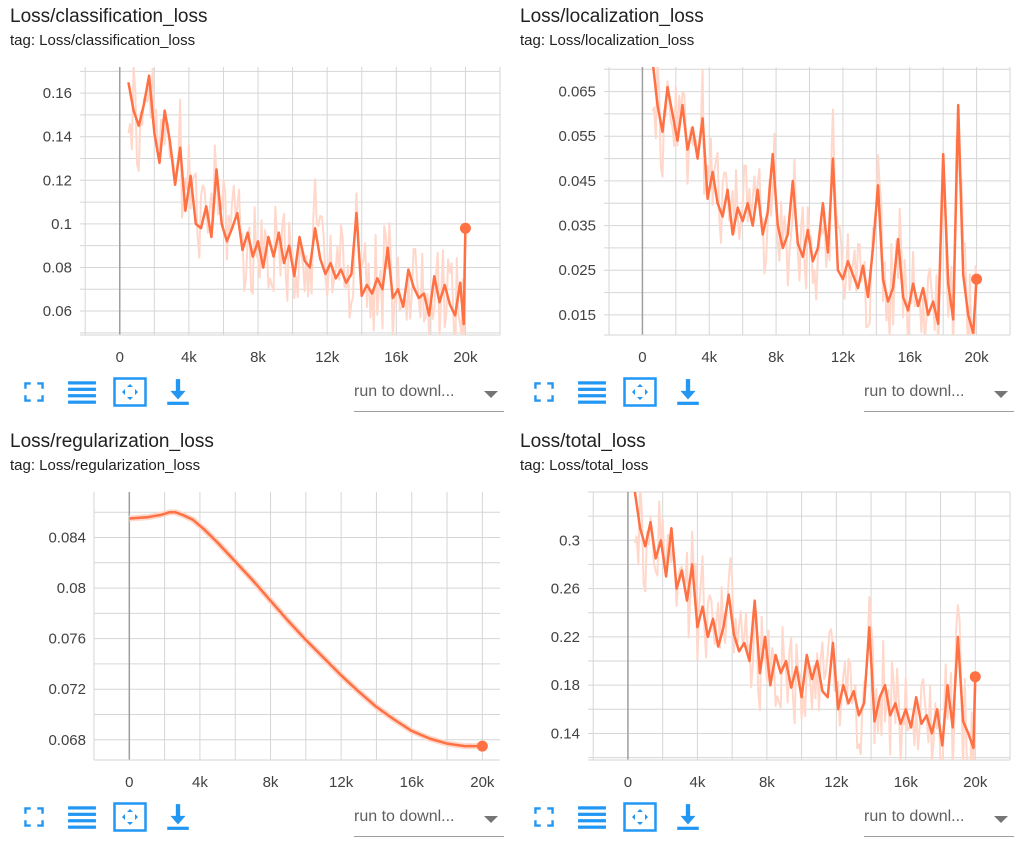 The width and height of the screenshot is (1027, 847). I want to click on y-tick-label: 0.14, so click(57, 137).